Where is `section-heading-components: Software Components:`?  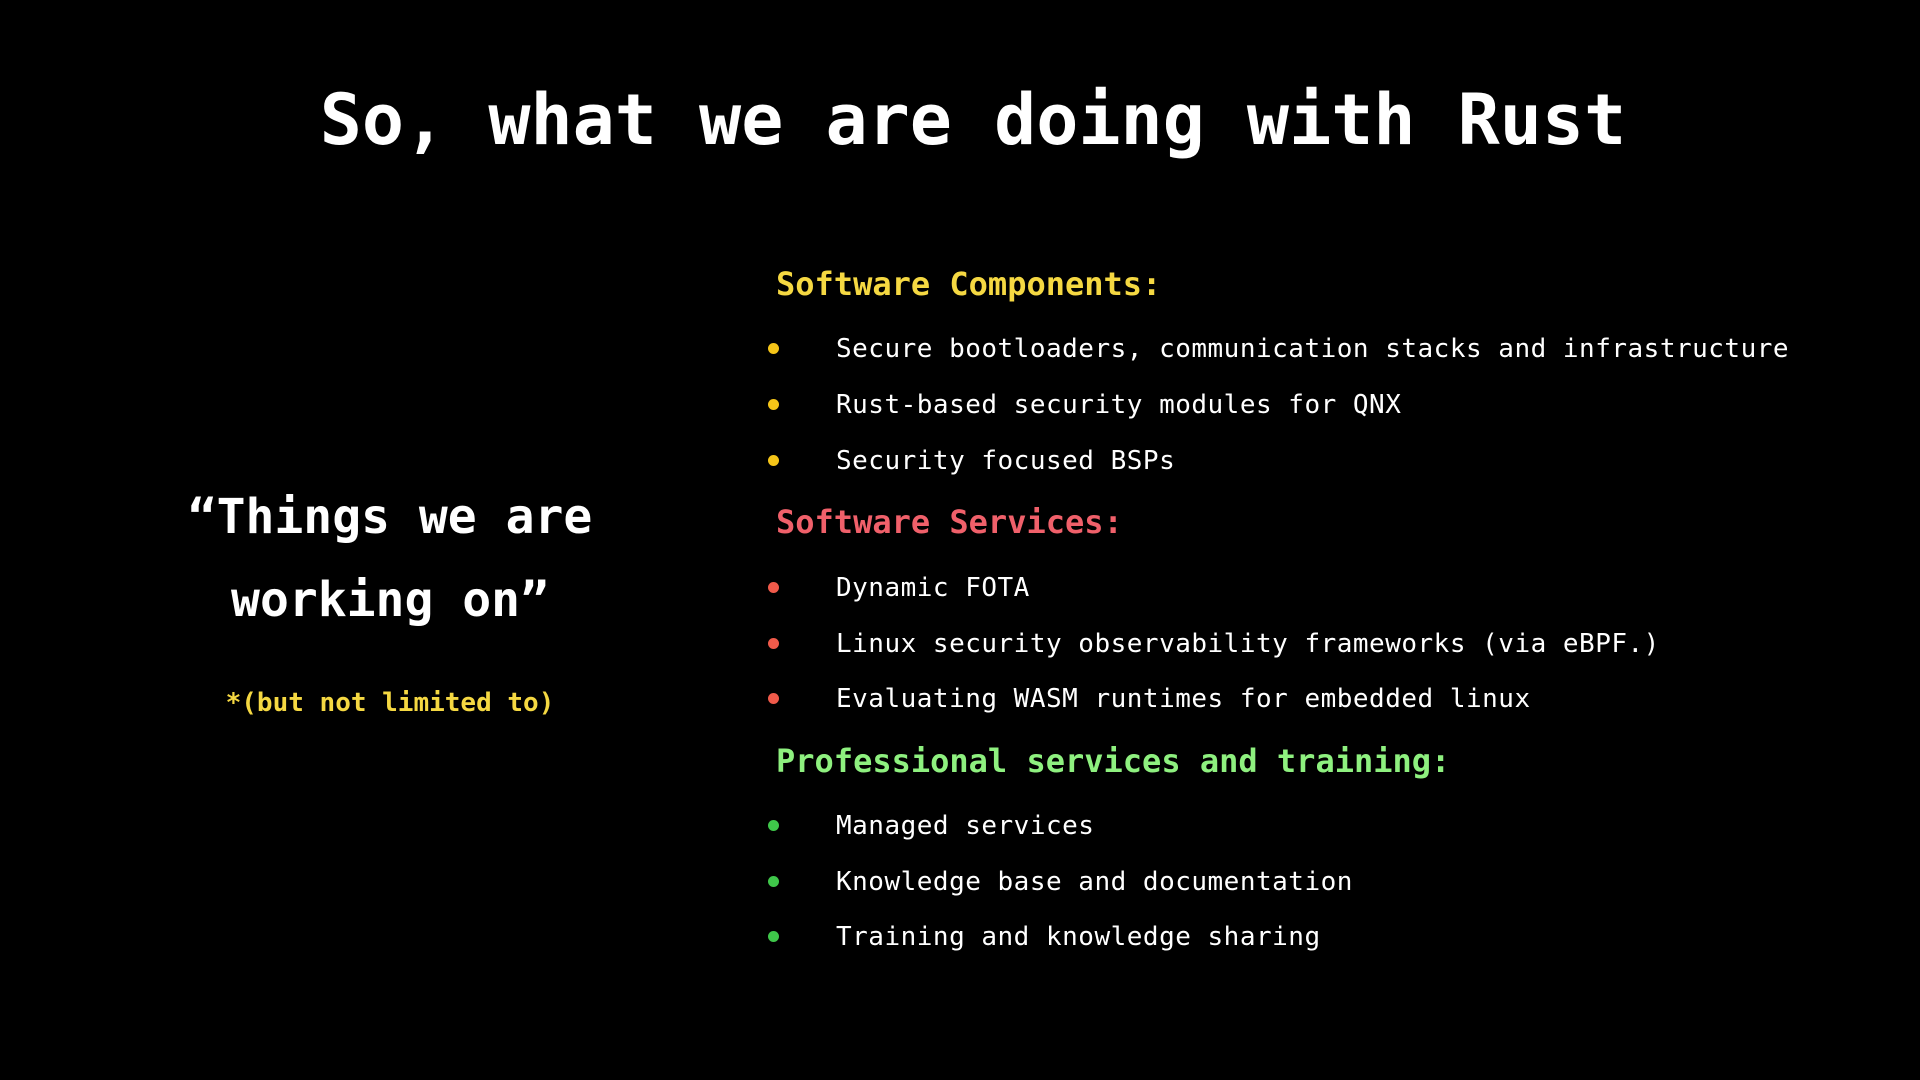 section-heading-components: Software Components: is located at coordinates (969, 284).